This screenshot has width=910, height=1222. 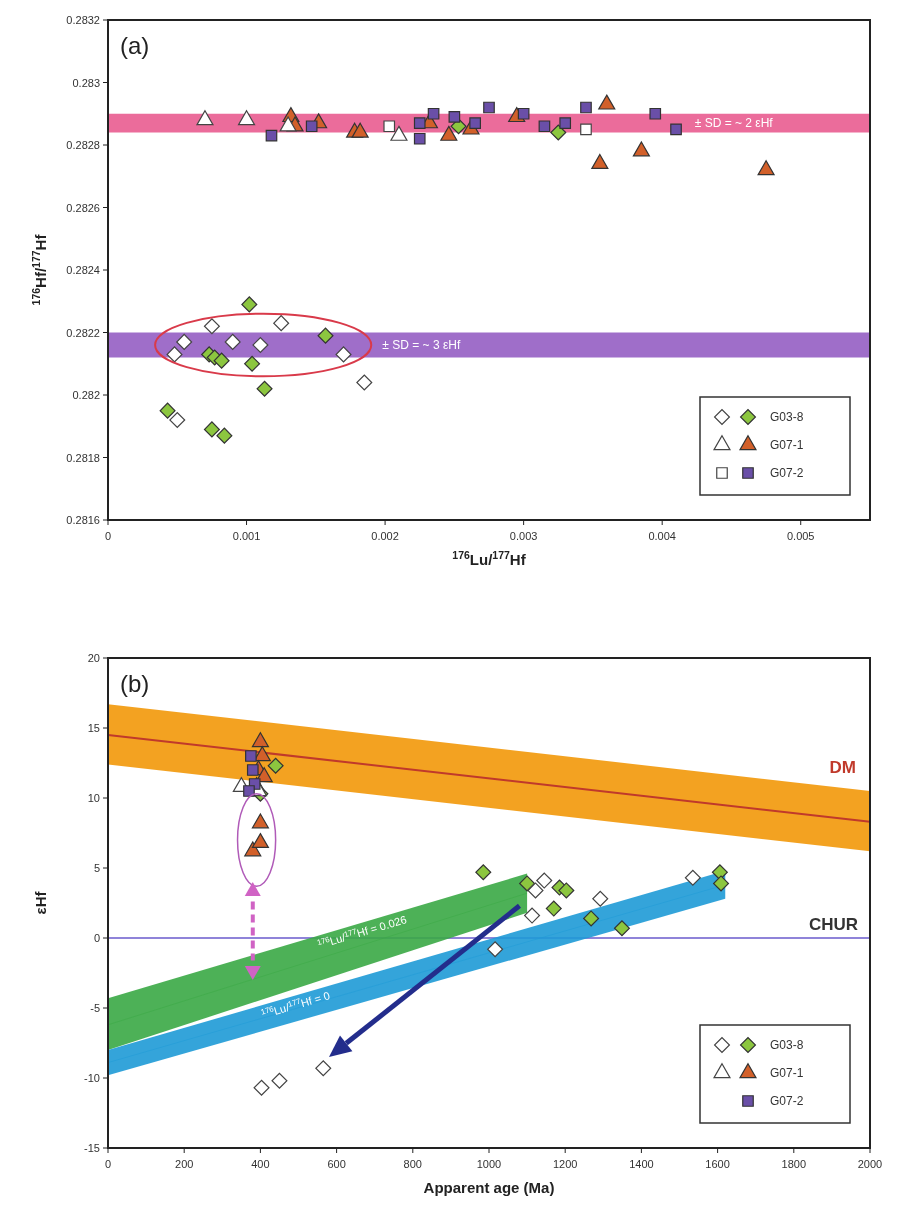 I want to click on band-label: ± SD = ~ 2 εHf, so click(x=734, y=123).